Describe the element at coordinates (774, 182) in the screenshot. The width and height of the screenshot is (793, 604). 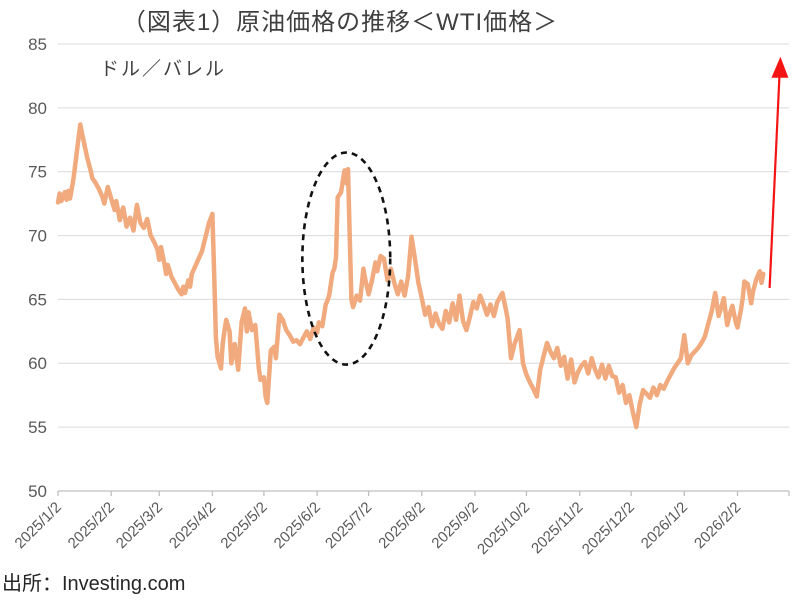
I see `trend-arrow-shaft` at that location.